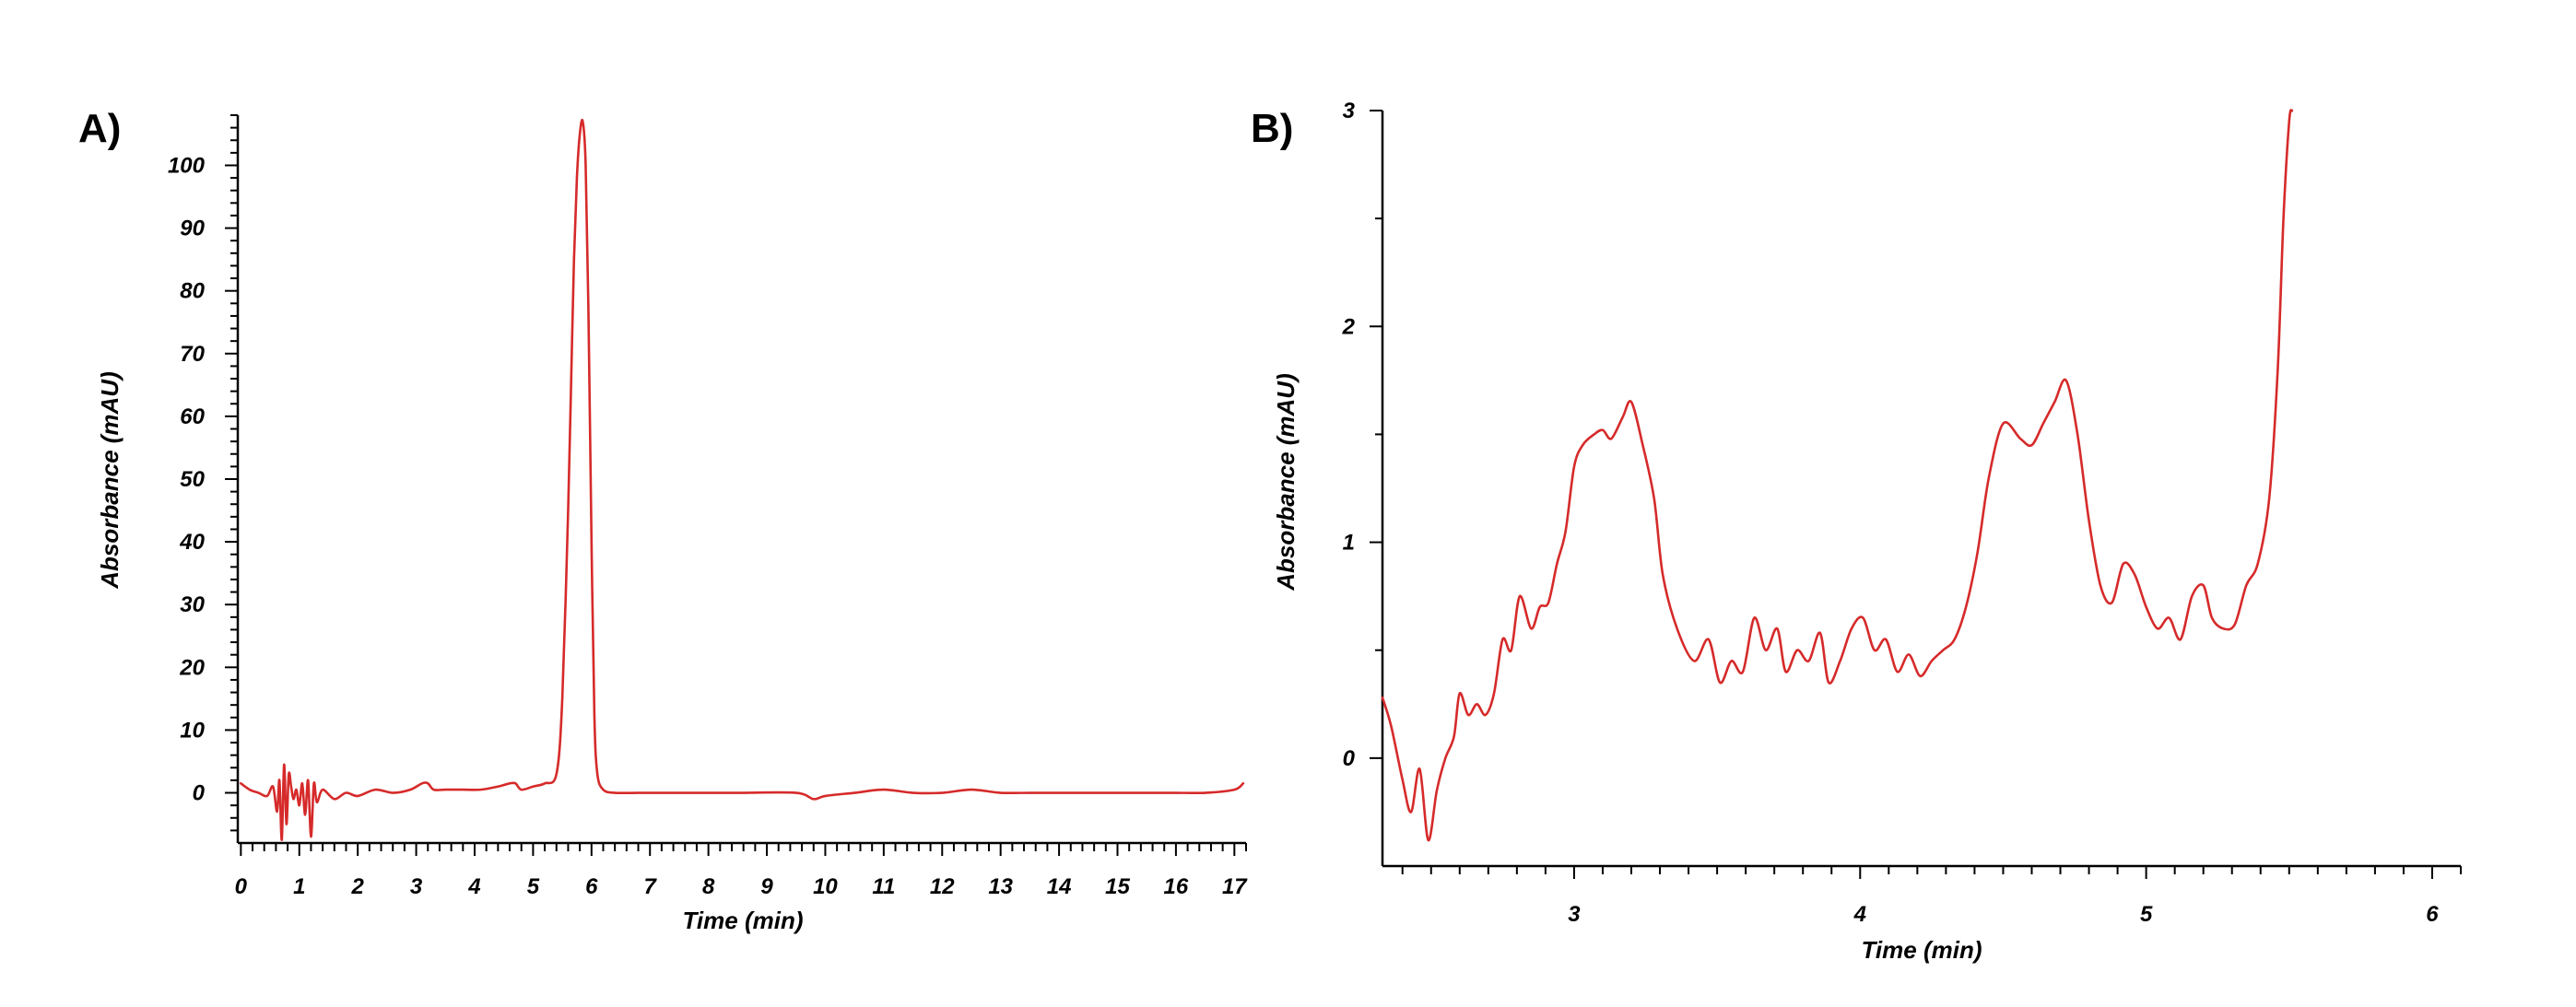  I want to click on panel-b-y-tick-label: 1, so click(1349, 544).